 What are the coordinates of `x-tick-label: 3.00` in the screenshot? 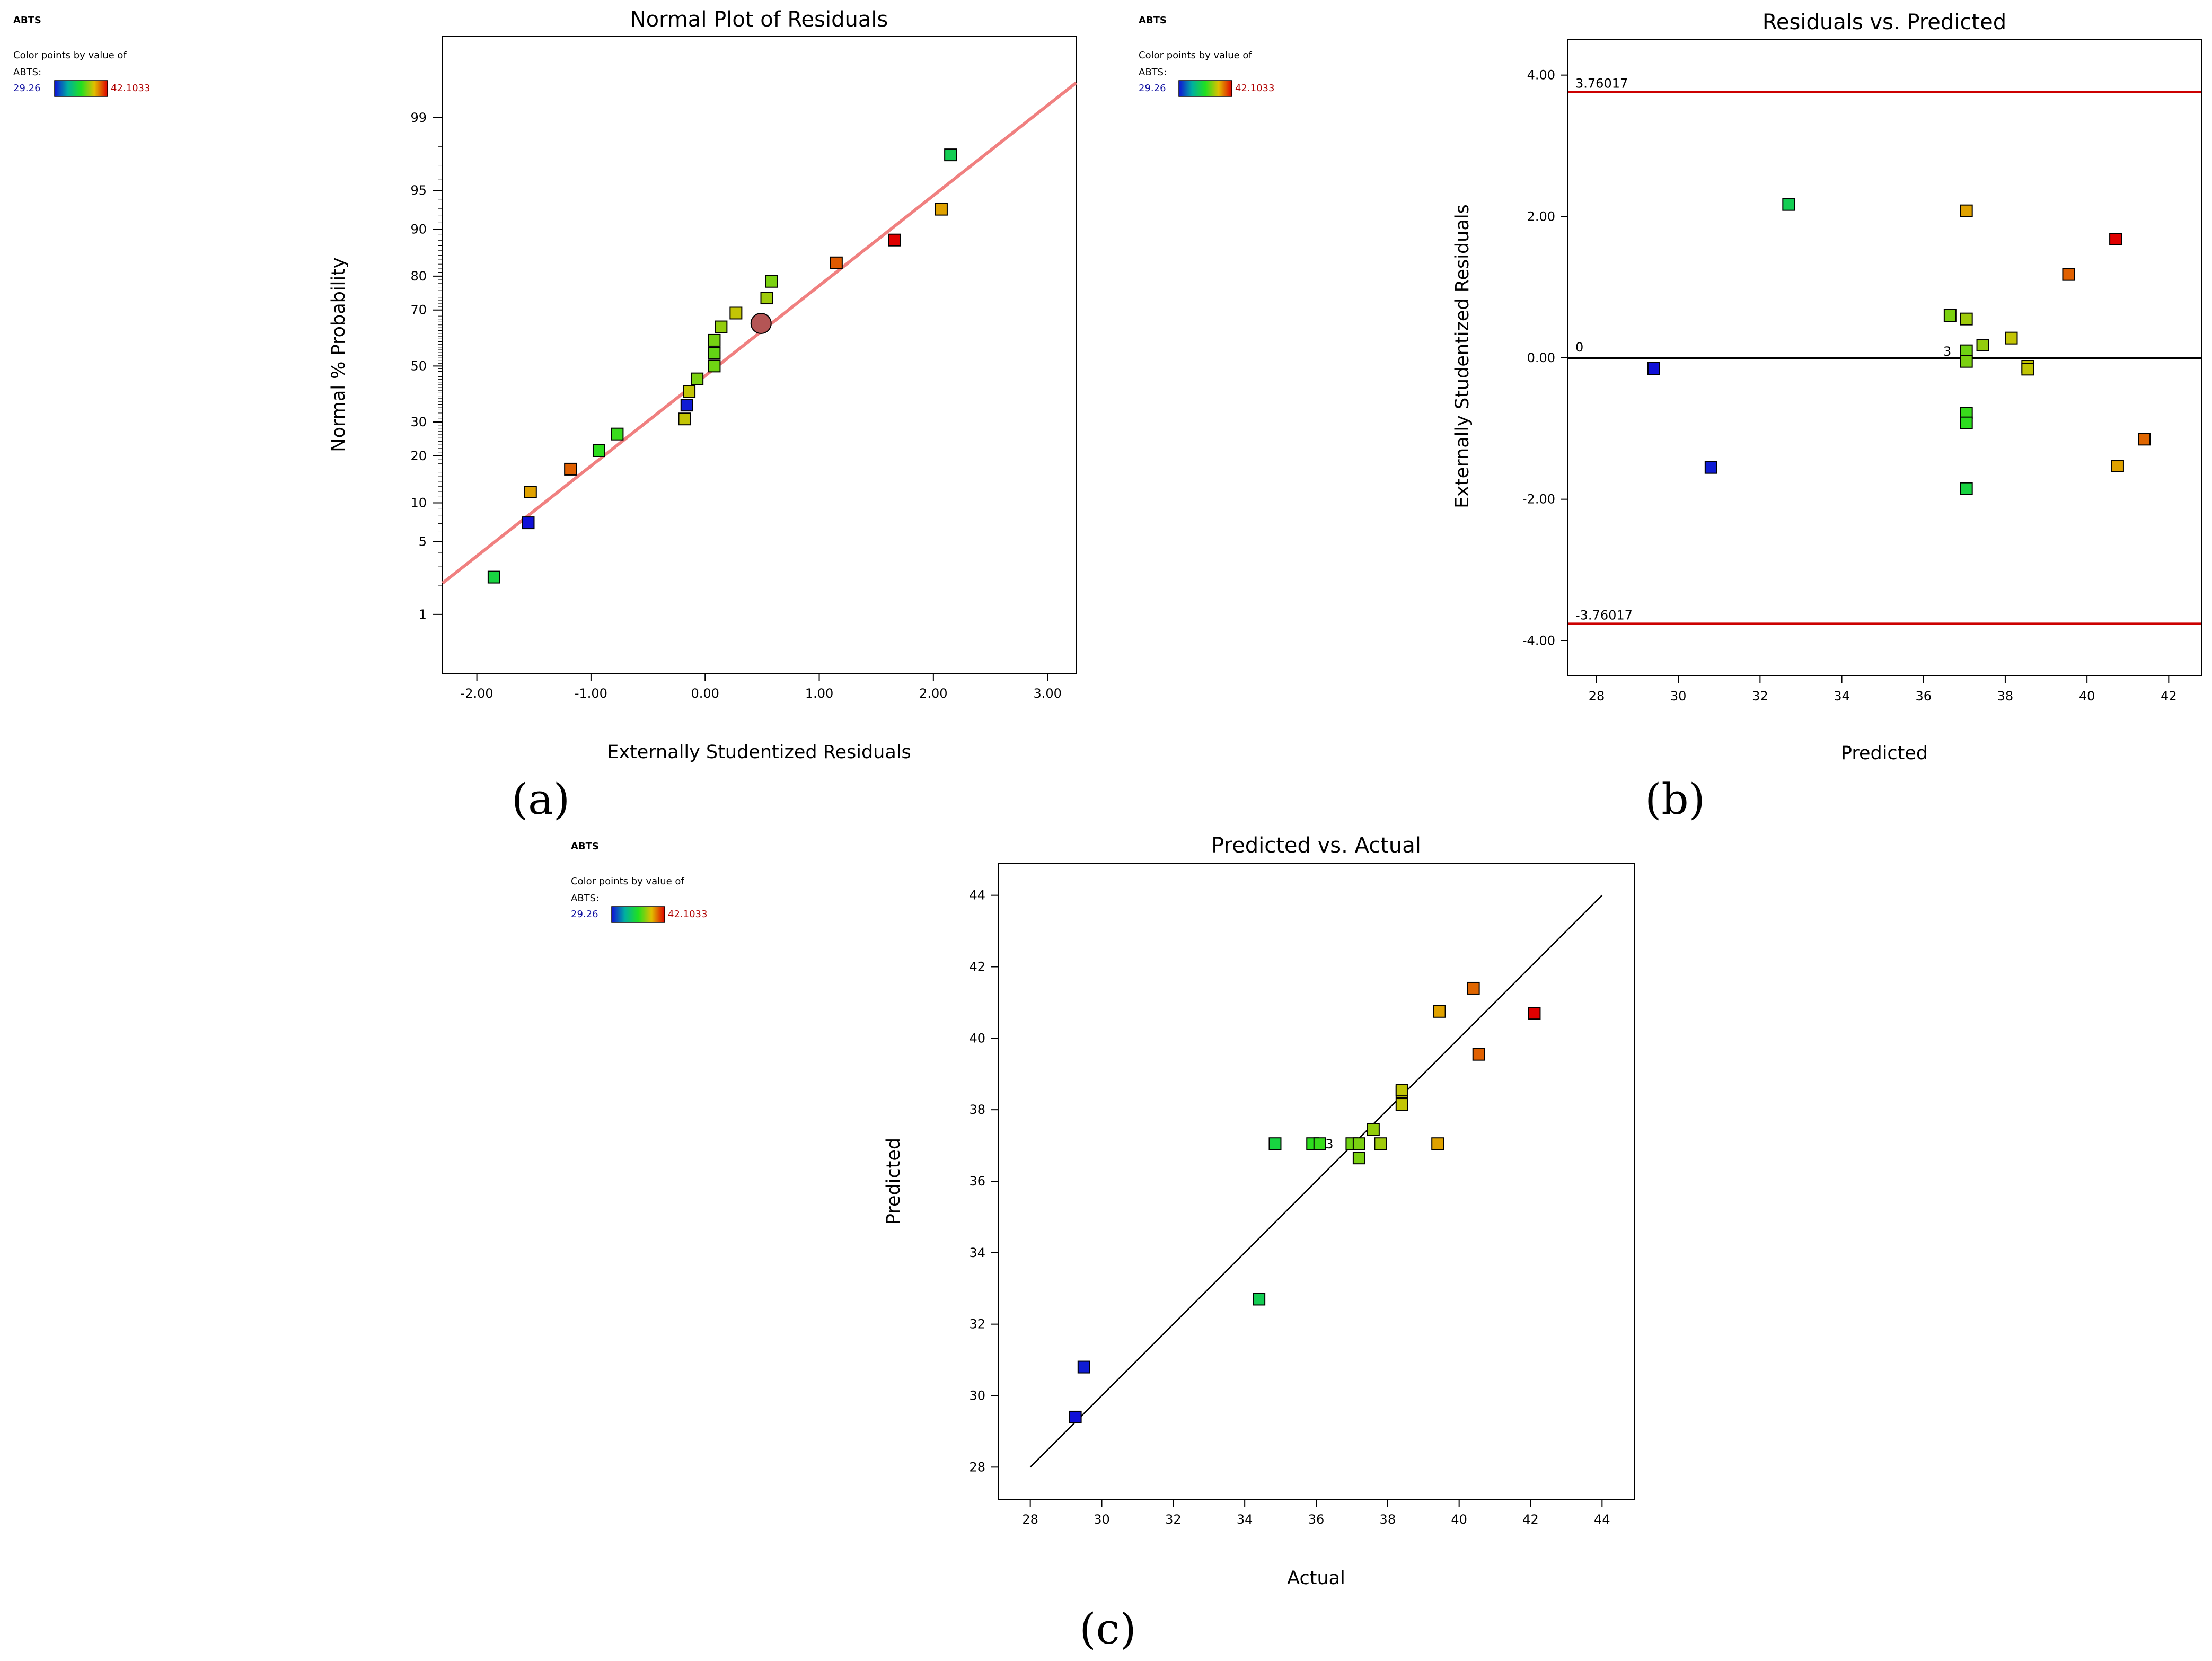 It's located at (1047, 693).